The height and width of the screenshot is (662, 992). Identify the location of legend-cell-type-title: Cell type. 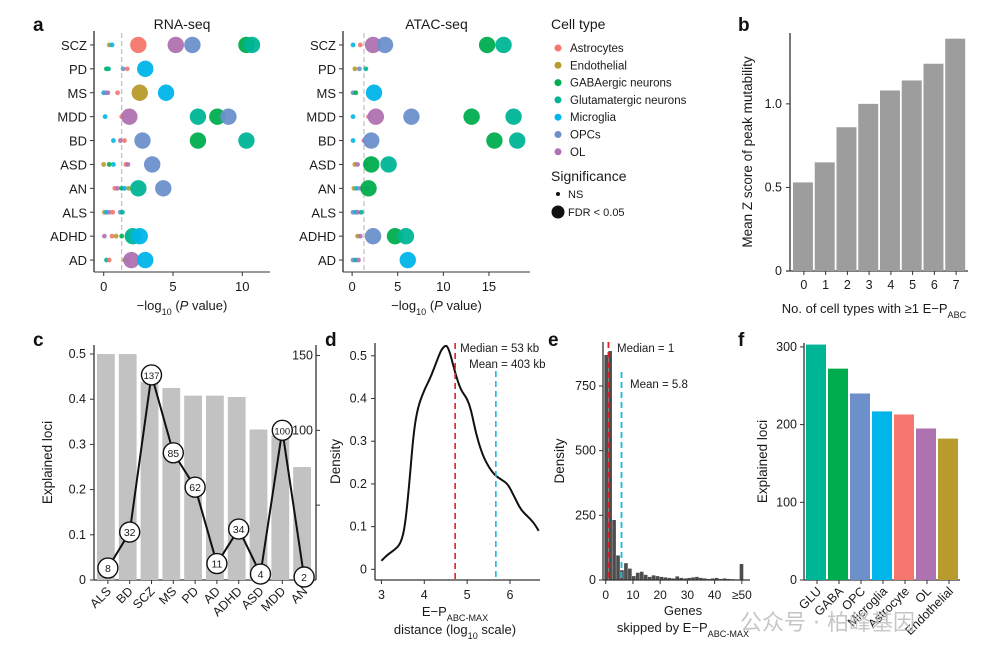
(578, 24).